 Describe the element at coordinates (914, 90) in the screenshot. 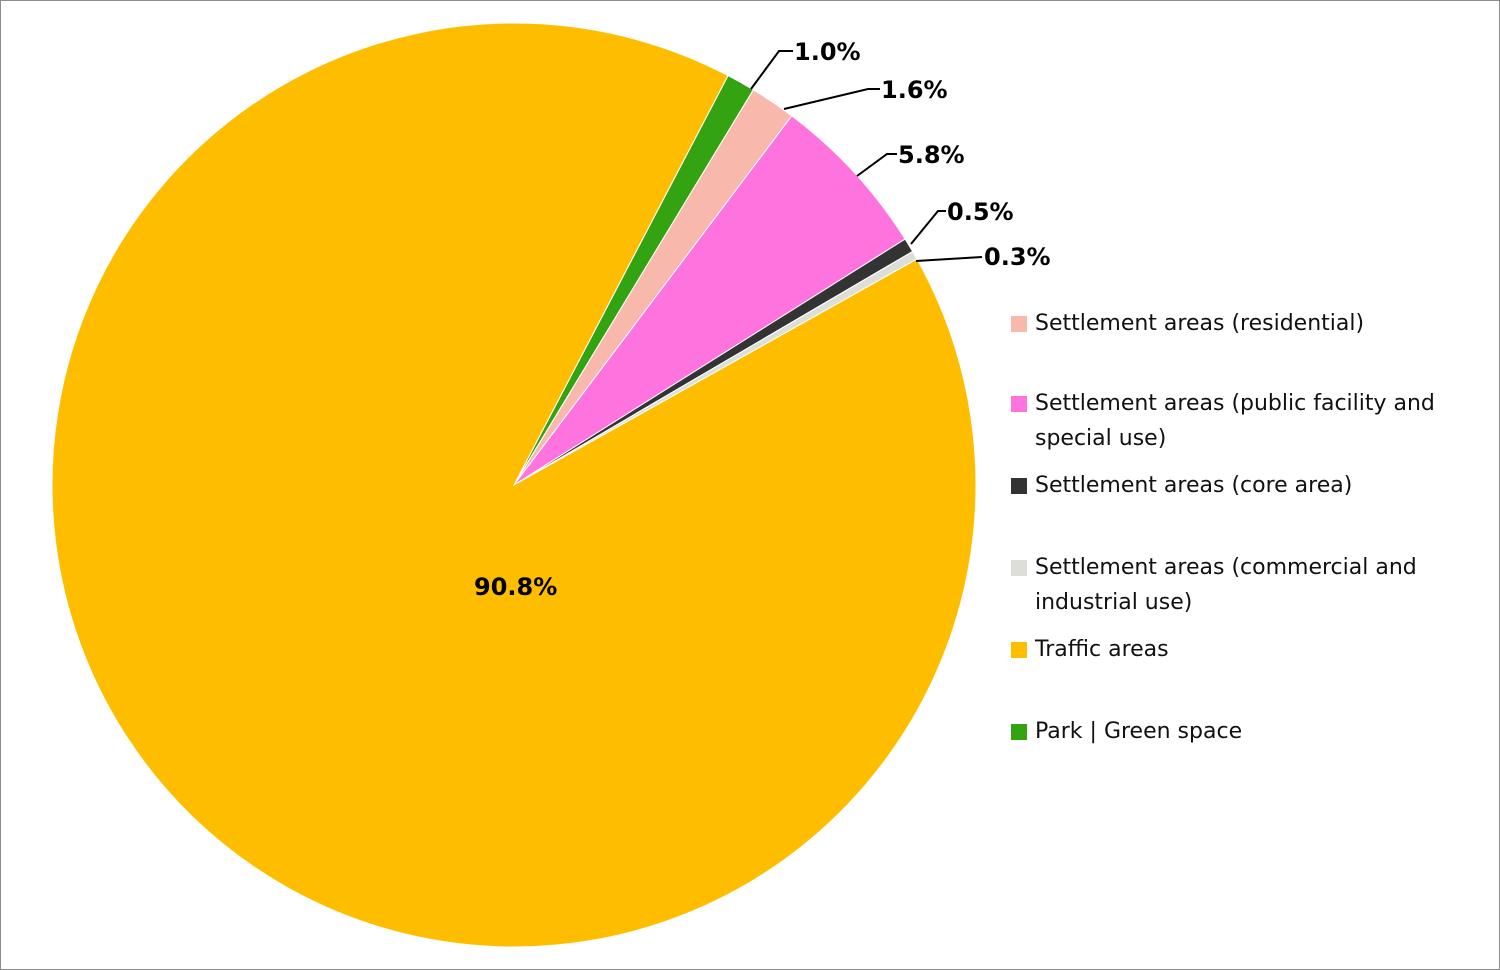

I see `data-label: 1.6%` at that location.